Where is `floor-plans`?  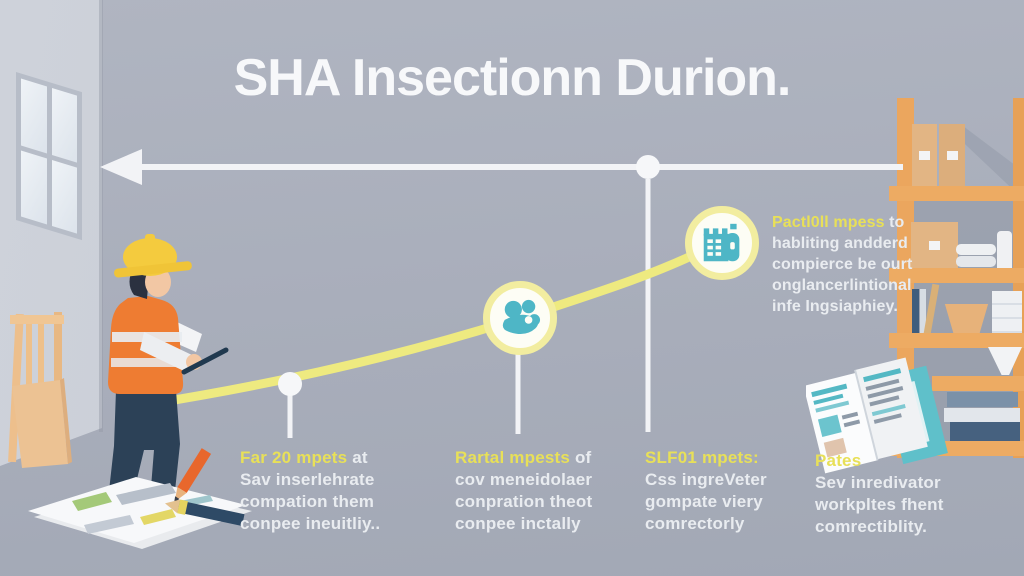 floor-plans is located at coordinates (140, 498).